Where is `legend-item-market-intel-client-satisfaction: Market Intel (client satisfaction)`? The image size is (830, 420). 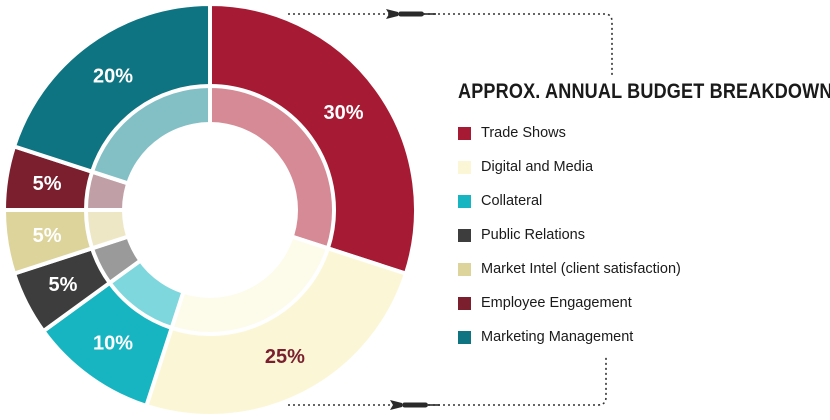 legend-item-market-intel-client-satisfaction: Market Intel (client satisfaction) is located at coordinates (644, 269).